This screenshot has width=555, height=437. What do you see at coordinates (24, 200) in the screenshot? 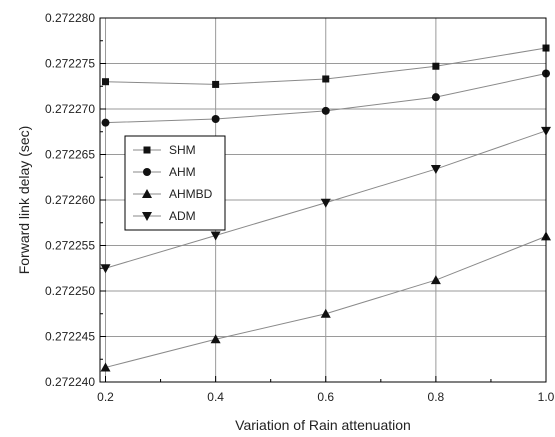
I see `y-axis-title: Forward link delay (sec)` at bounding box center [24, 200].